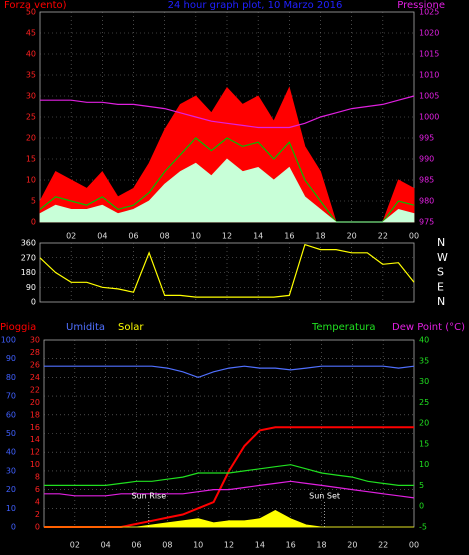 The height and width of the screenshot is (555, 469). Describe the element at coordinates (37, 527) in the screenshot. I see `y3-tick-label: 0` at that location.